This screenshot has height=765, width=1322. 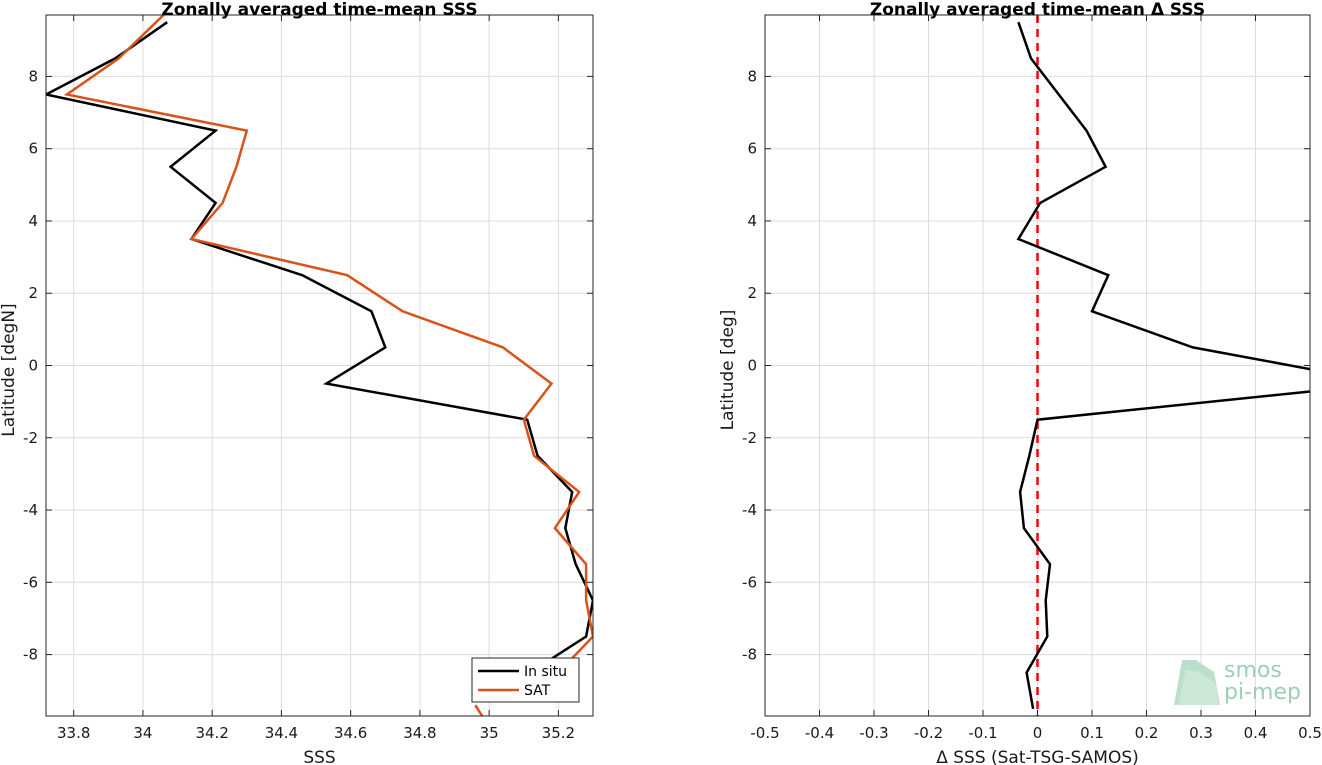 What do you see at coordinates (1253, 670) in the screenshot?
I see `logo-line1: smos` at bounding box center [1253, 670].